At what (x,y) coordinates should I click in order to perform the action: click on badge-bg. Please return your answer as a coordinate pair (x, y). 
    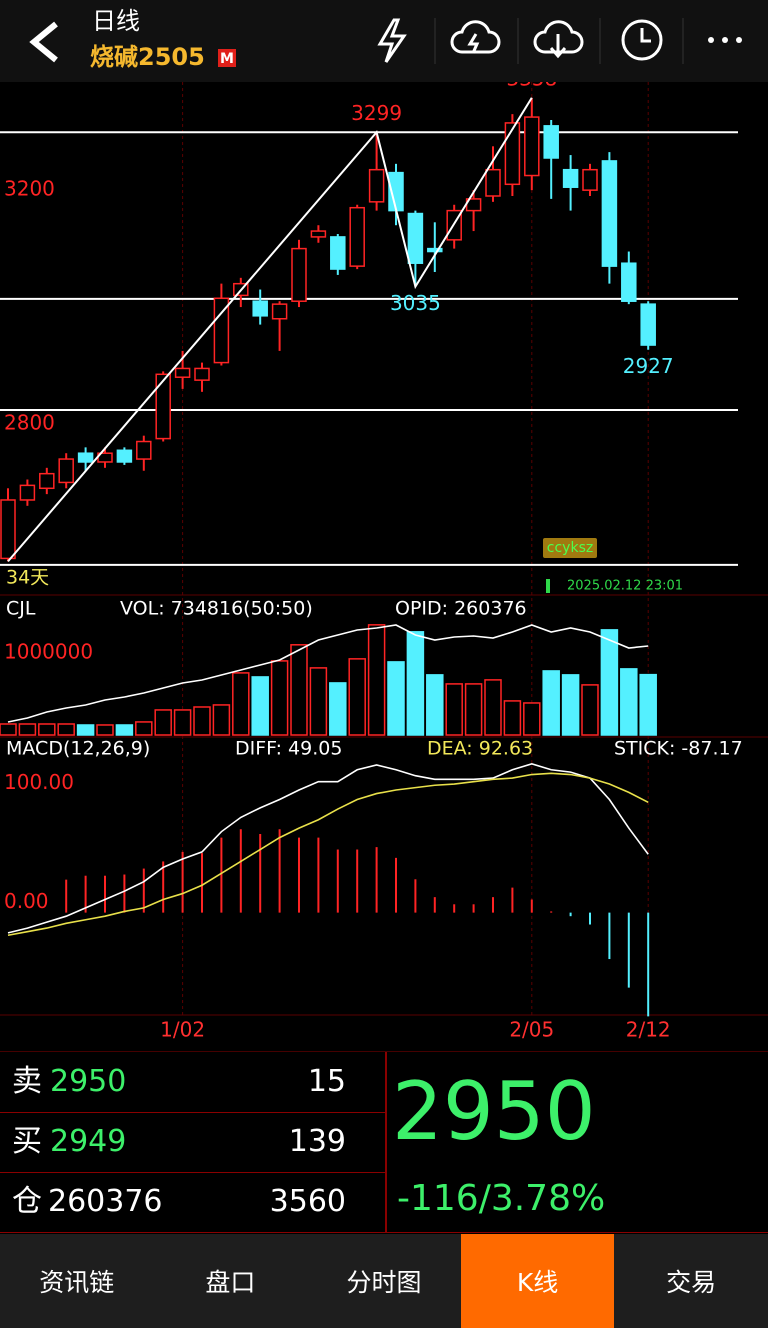
    Looking at the image, I should click on (227, 58).